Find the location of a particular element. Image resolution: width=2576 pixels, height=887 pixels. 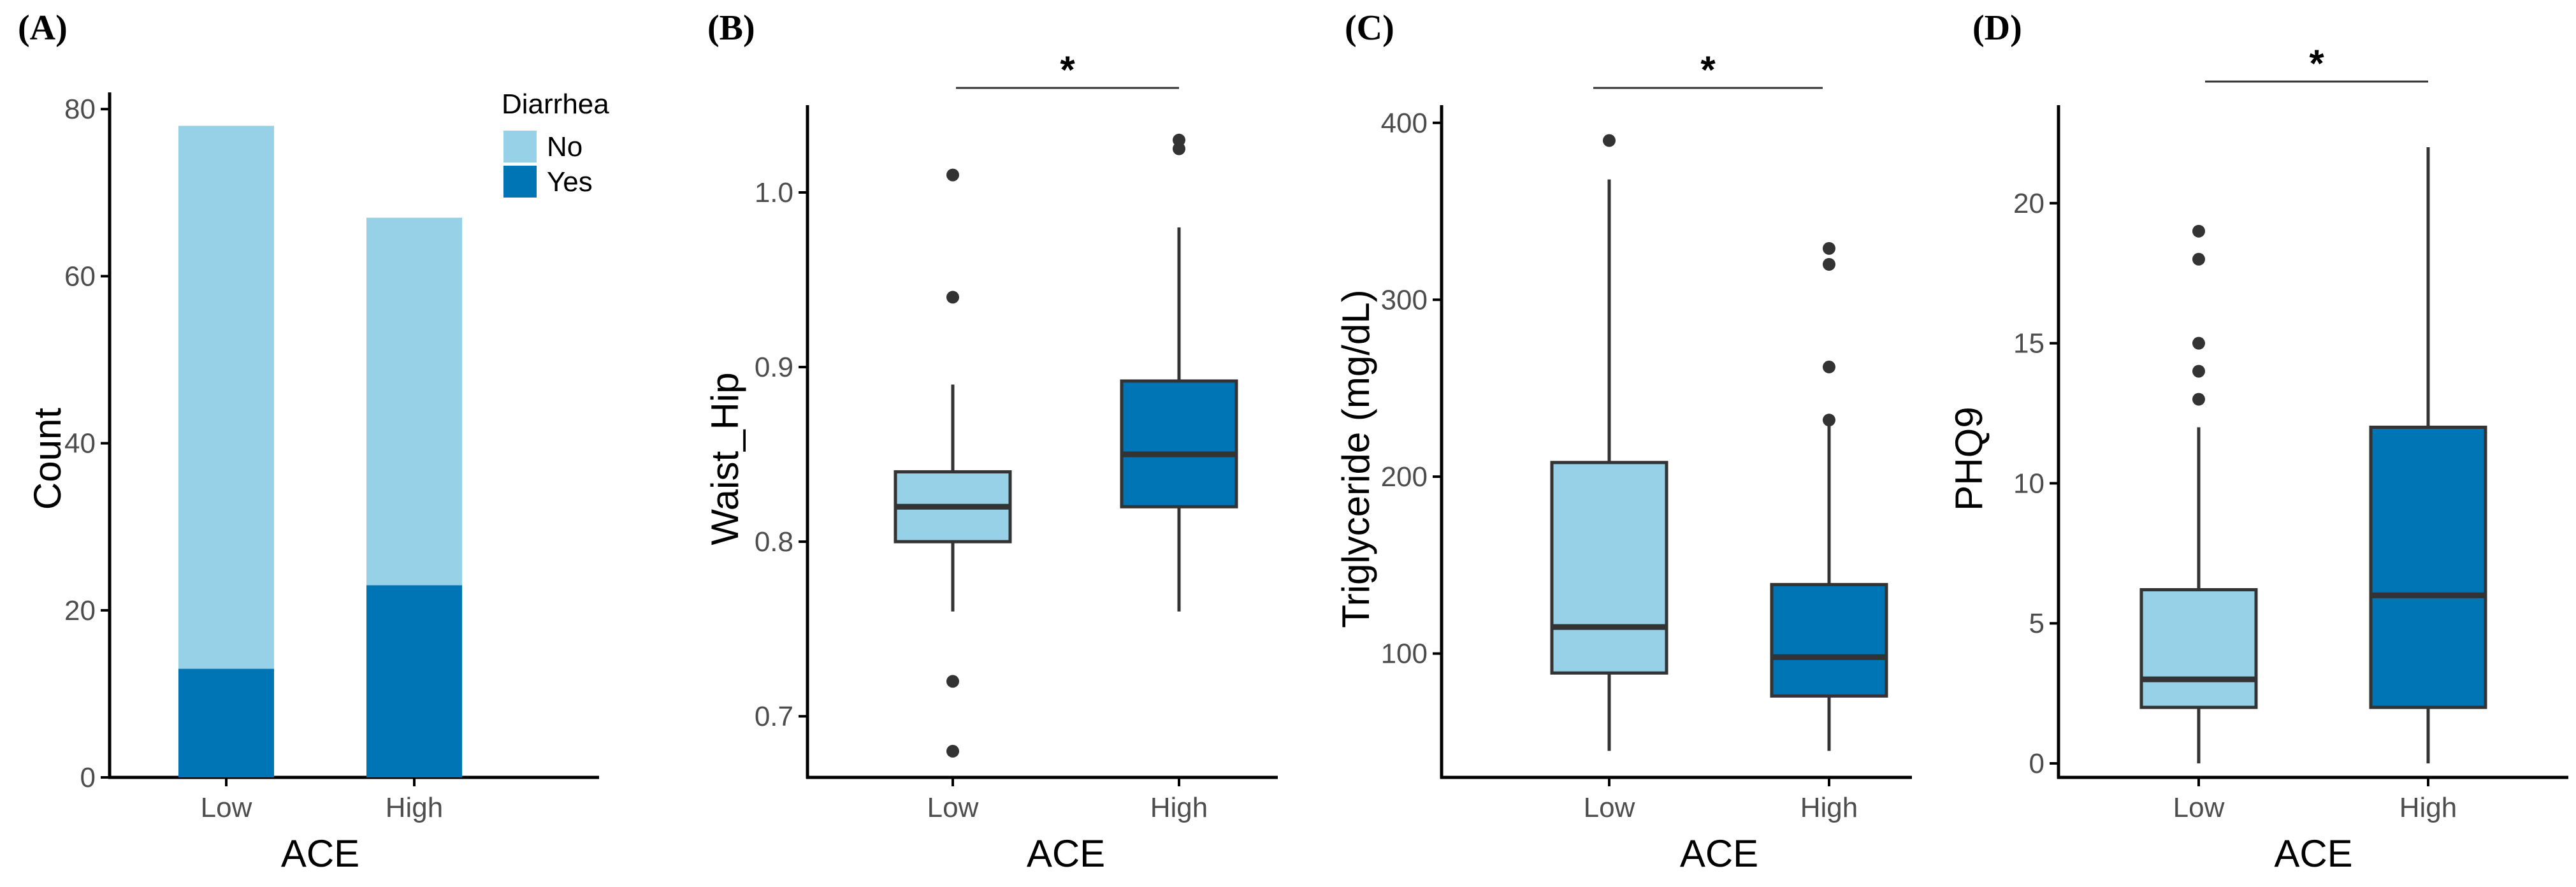

y-axis-title: Triglyceride (mg/dL) is located at coordinates (1356, 458).